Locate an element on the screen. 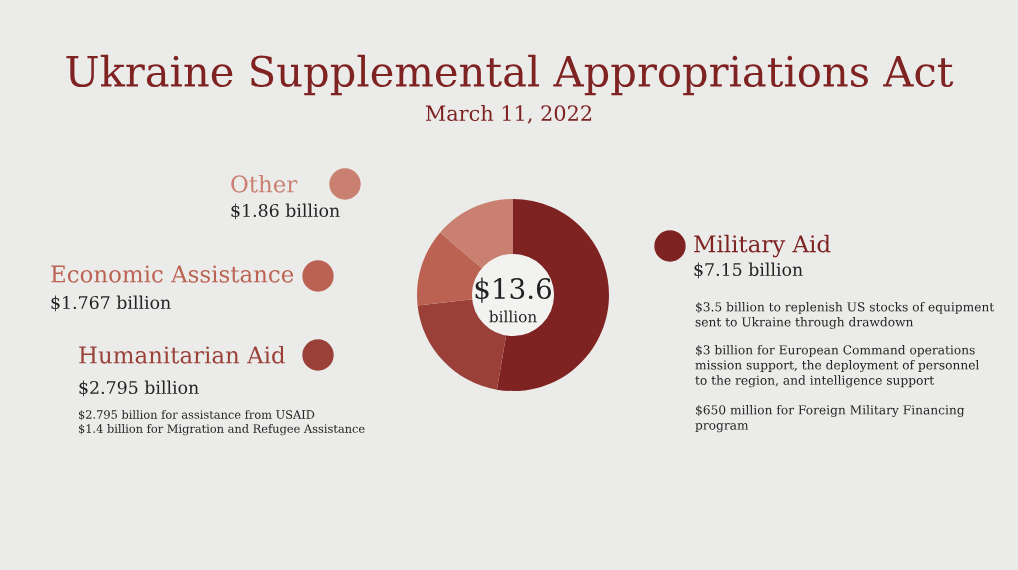 This screenshot has height=570, width=1018. donut-slice is located at coordinates (476, 234).